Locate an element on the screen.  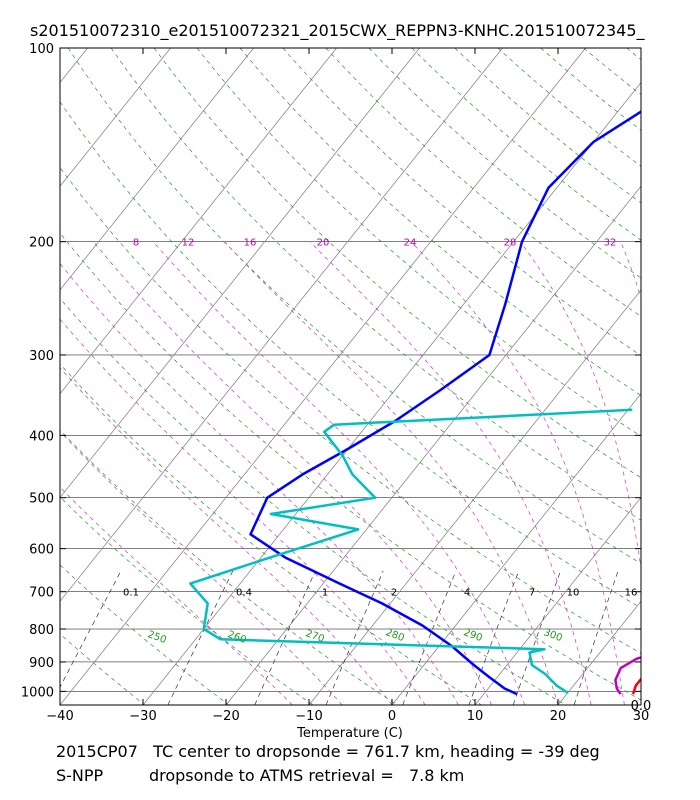
x-tick-label: −40 is located at coordinates (59, 716).